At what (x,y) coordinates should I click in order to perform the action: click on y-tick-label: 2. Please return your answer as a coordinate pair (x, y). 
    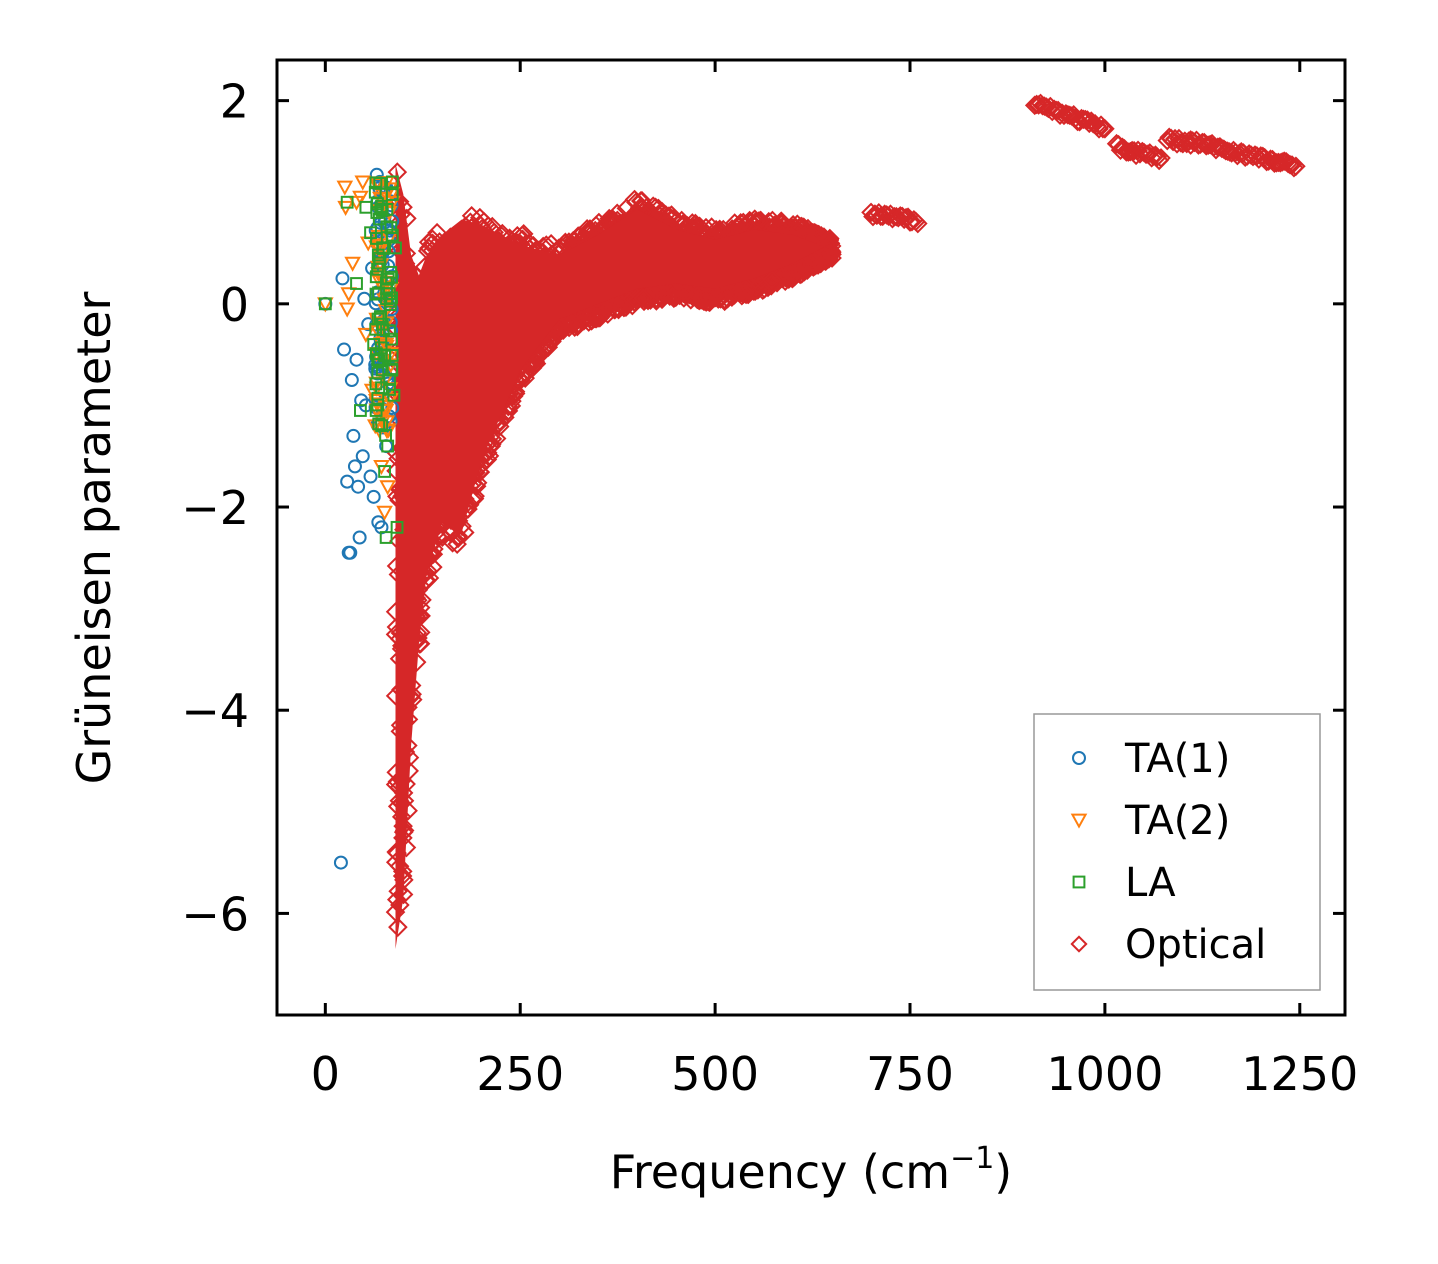
    Looking at the image, I should click on (234, 102).